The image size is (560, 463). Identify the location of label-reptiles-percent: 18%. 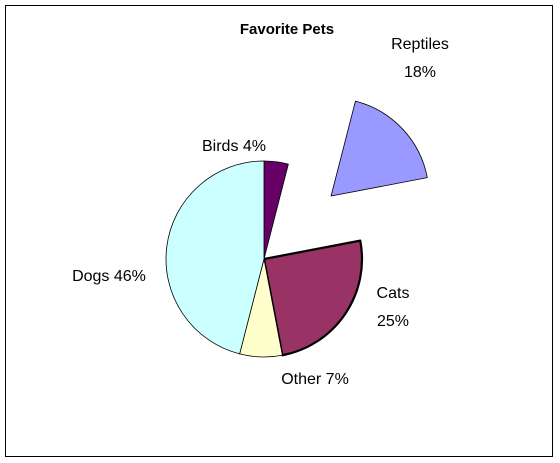
(420, 72).